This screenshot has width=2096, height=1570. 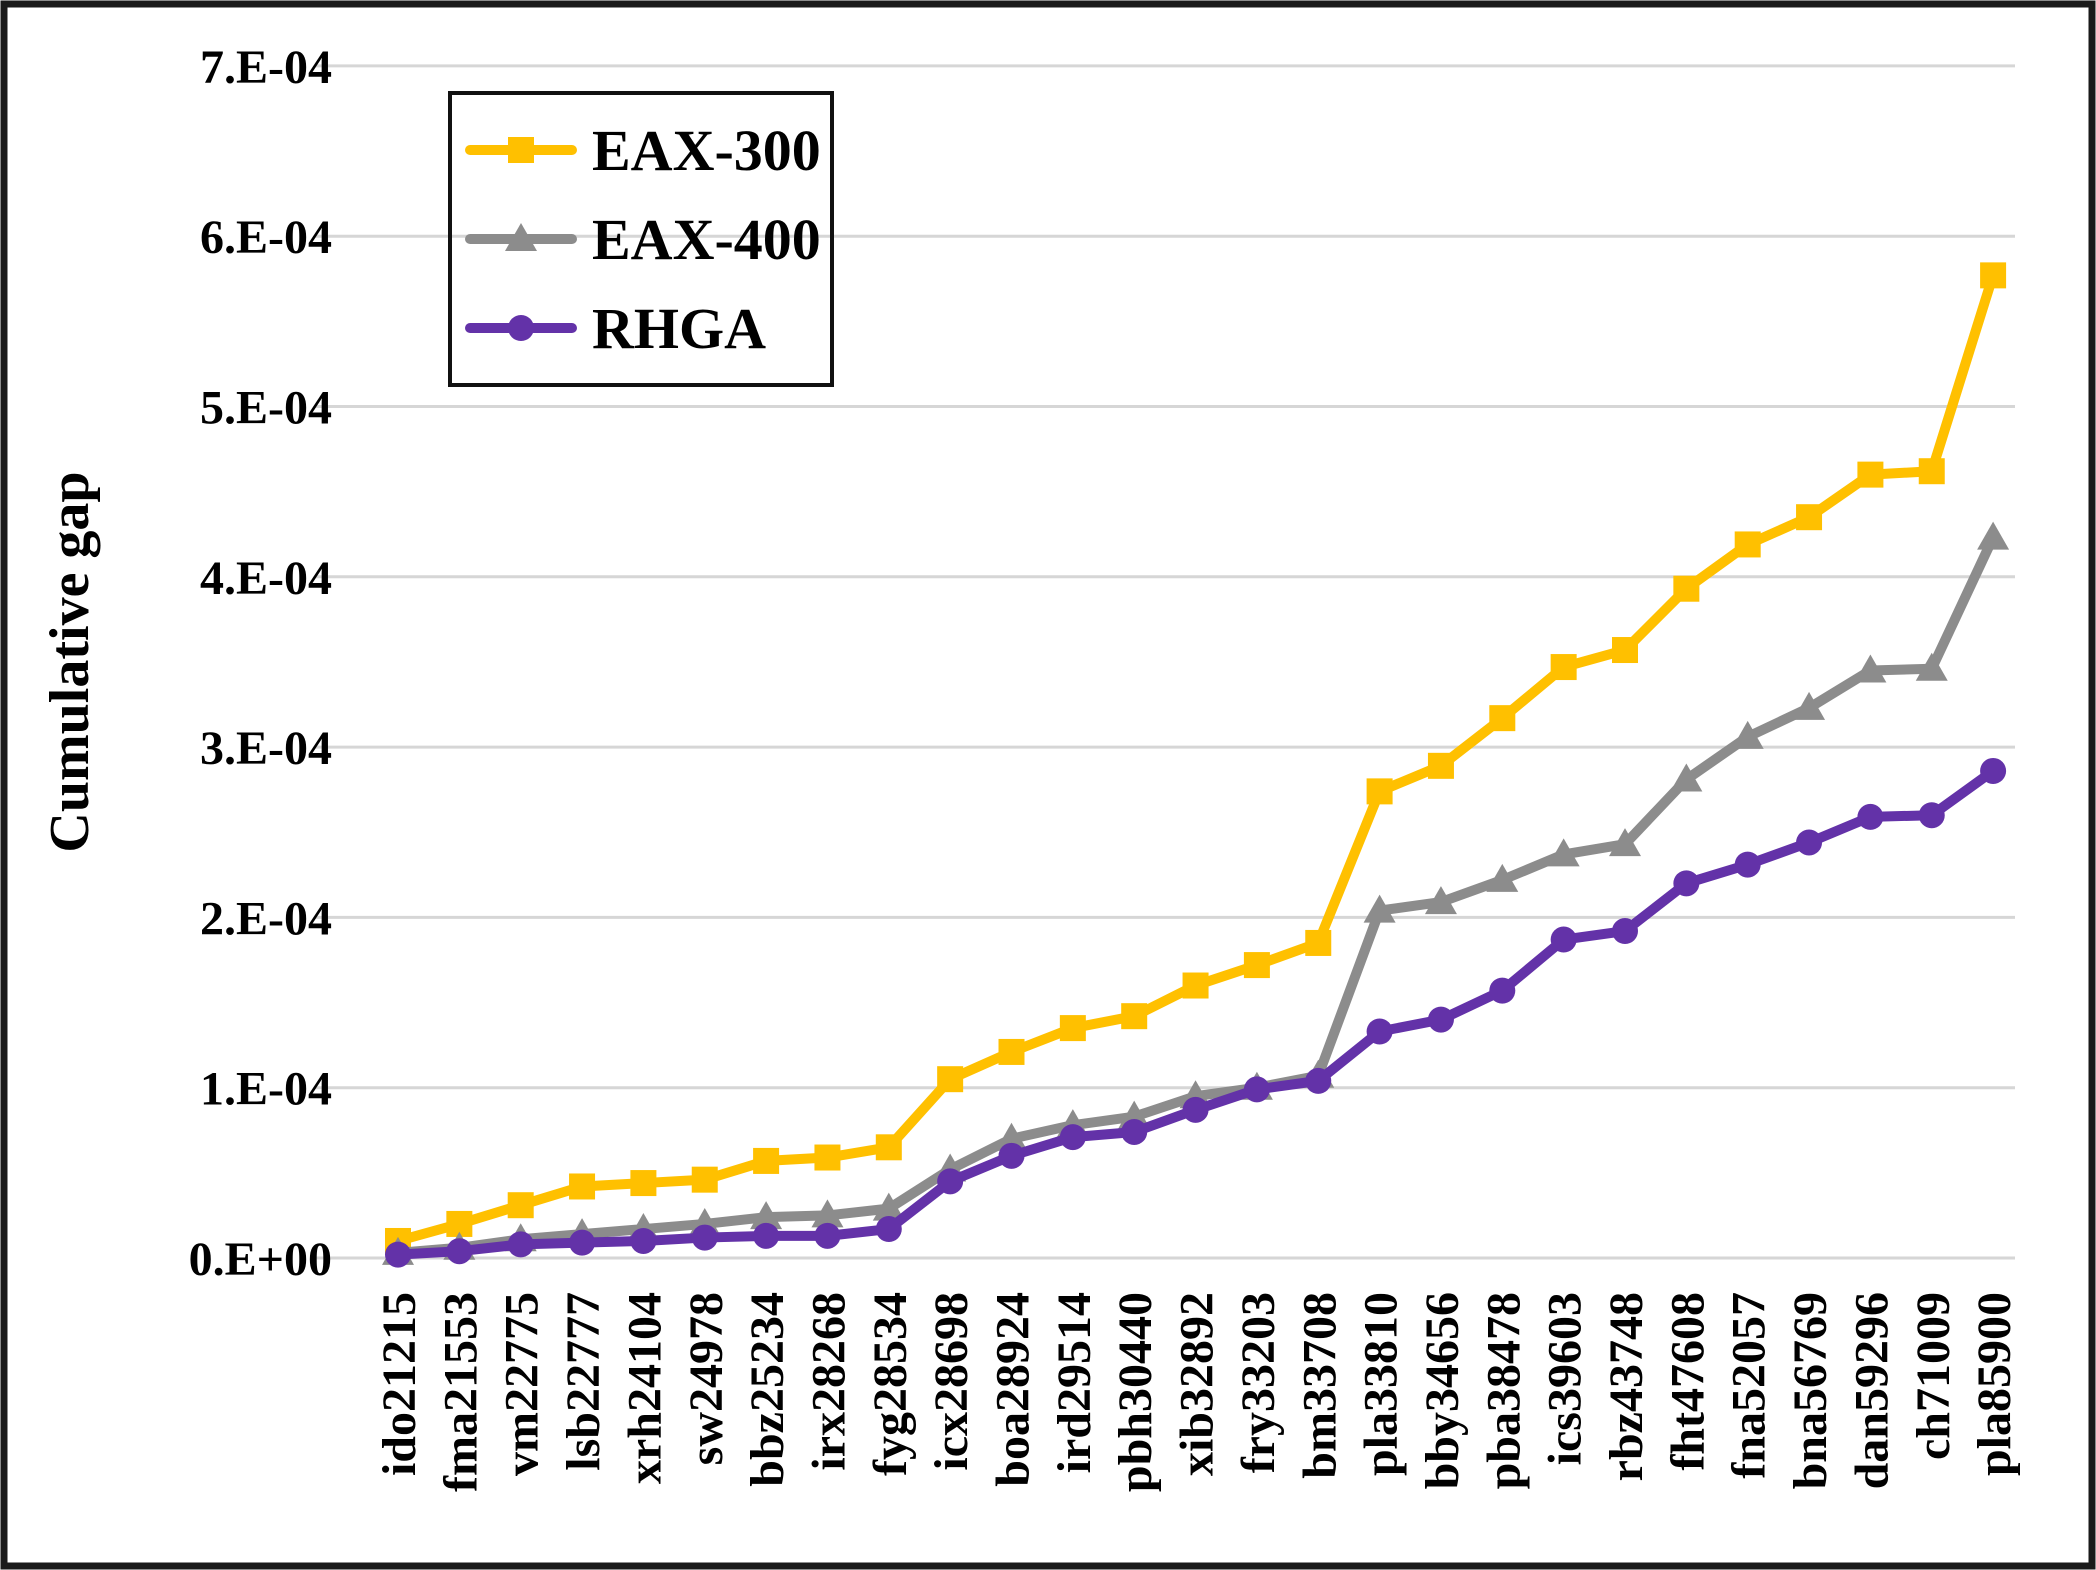 I want to click on x-axis-tick-label-bna56769: bna56769, so click(x=1810, y=1390).